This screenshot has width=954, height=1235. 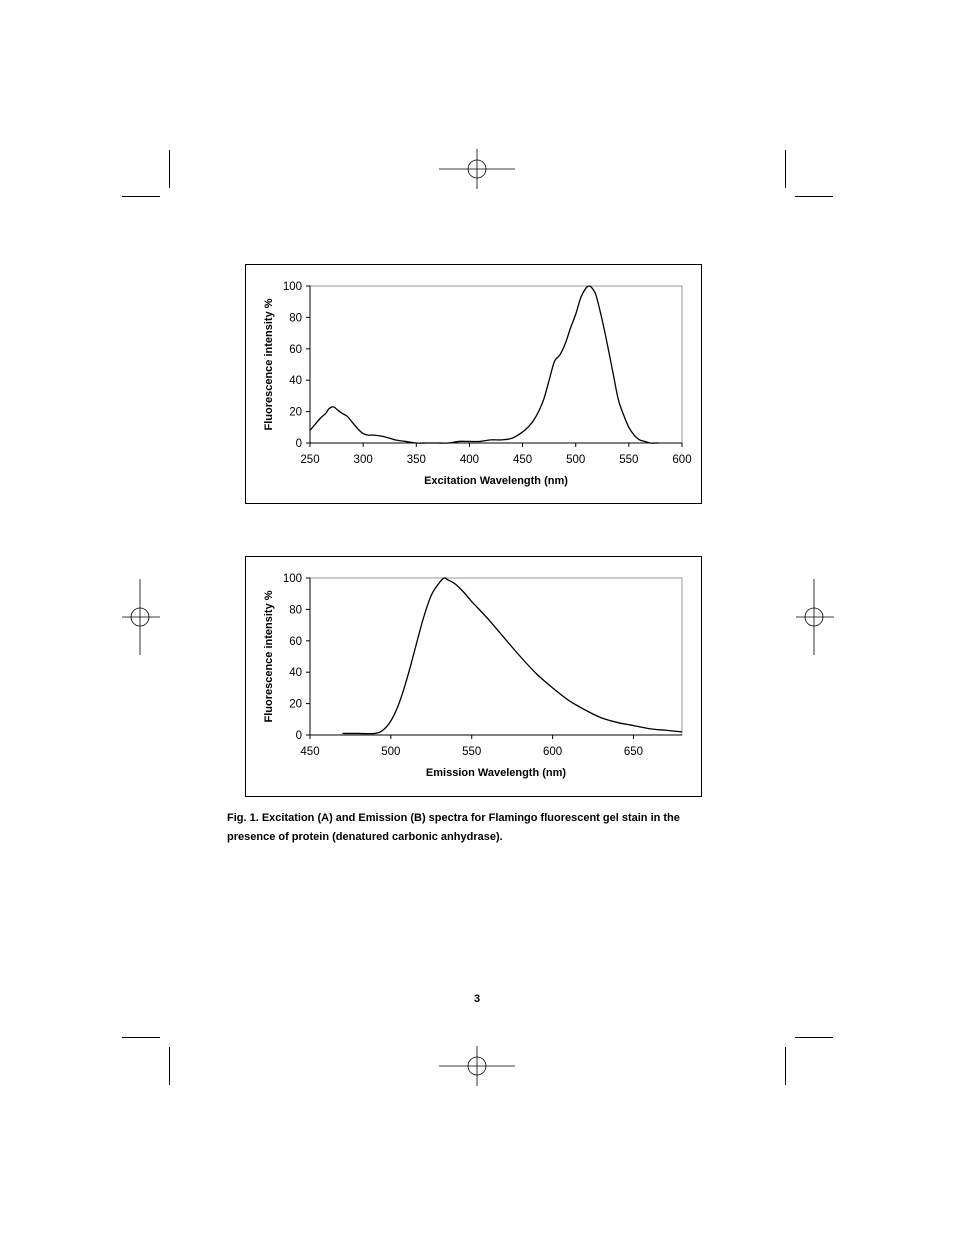 I want to click on x-tick-label: 650, so click(x=633, y=752).